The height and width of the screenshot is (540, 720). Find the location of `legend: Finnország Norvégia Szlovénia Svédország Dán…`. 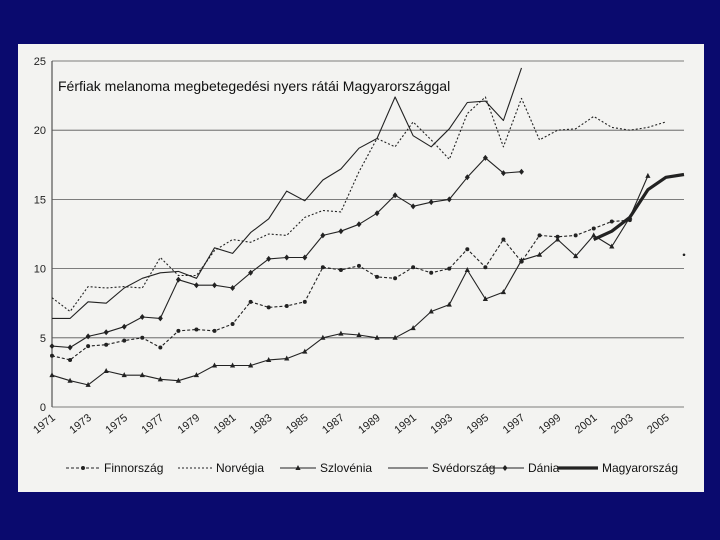

legend: Finnország Norvégia Szlovénia Svédország Dán… is located at coordinates (372, 468).